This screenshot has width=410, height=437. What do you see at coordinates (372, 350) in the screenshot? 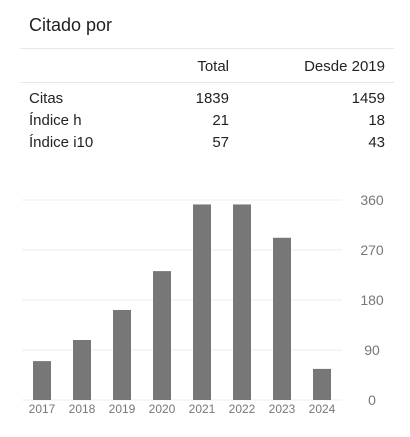
I see `y-tick-label: 90` at bounding box center [372, 350].